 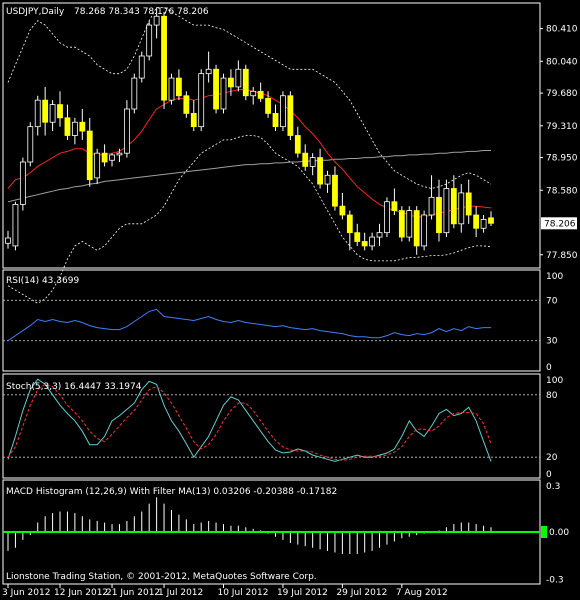 What do you see at coordinates (74, 387) in the screenshot?
I see `stoch-title: Stoch(5,3,3) 16.4447 33.1974` at bounding box center [74, 387].